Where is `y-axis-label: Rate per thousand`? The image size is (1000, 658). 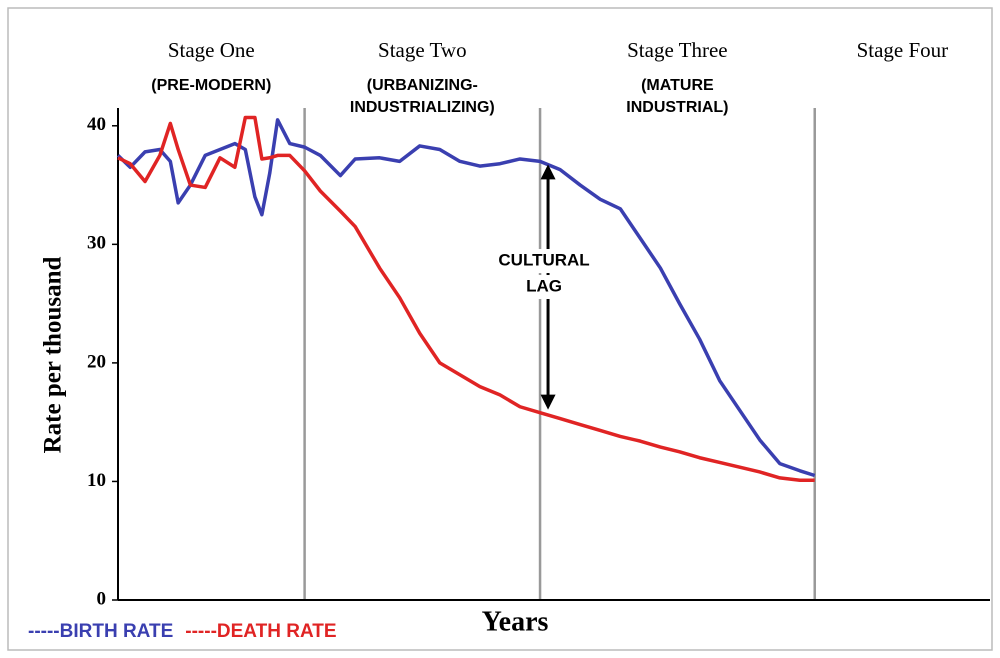
y-axis-label: Rate per thousand is located at coordinates (53, 355).